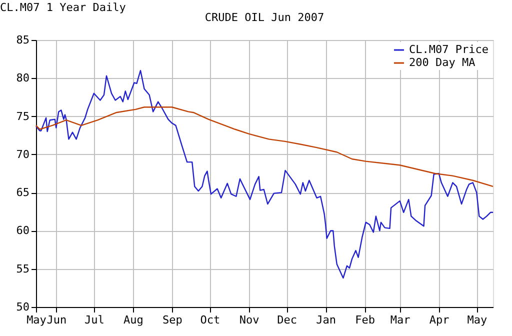 The width and height of the screenshot is (512, 336). I want to click on x-tick-label: Apr, so click(439, 320).